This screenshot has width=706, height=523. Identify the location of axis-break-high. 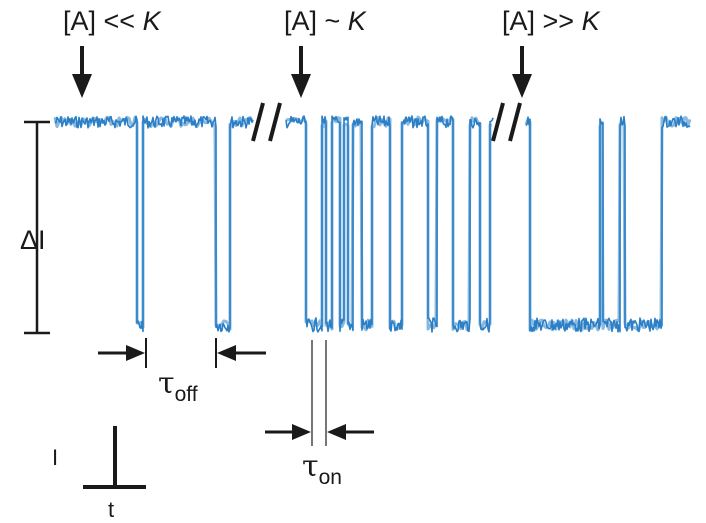
(506, 122).